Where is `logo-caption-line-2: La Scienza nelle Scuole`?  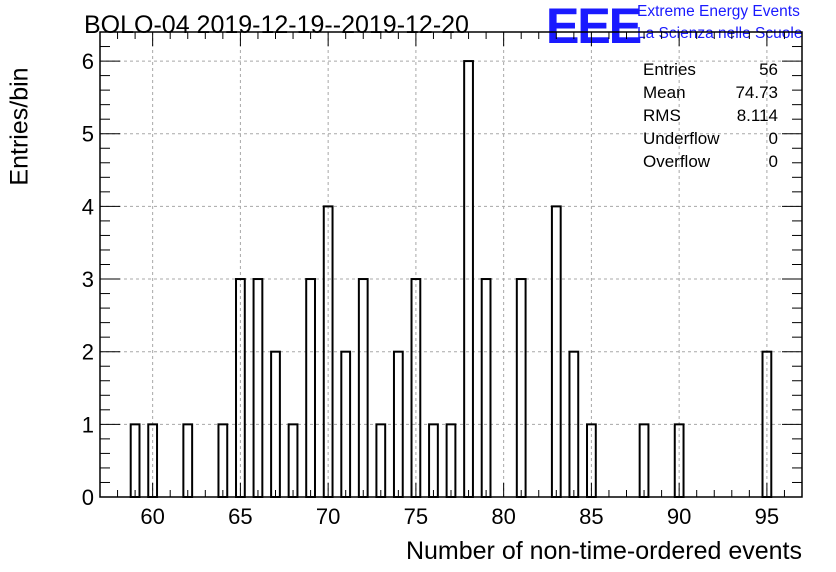
logo-caption-line-2: La Scienza nelle Scuole is located at coordinates (720, 33).